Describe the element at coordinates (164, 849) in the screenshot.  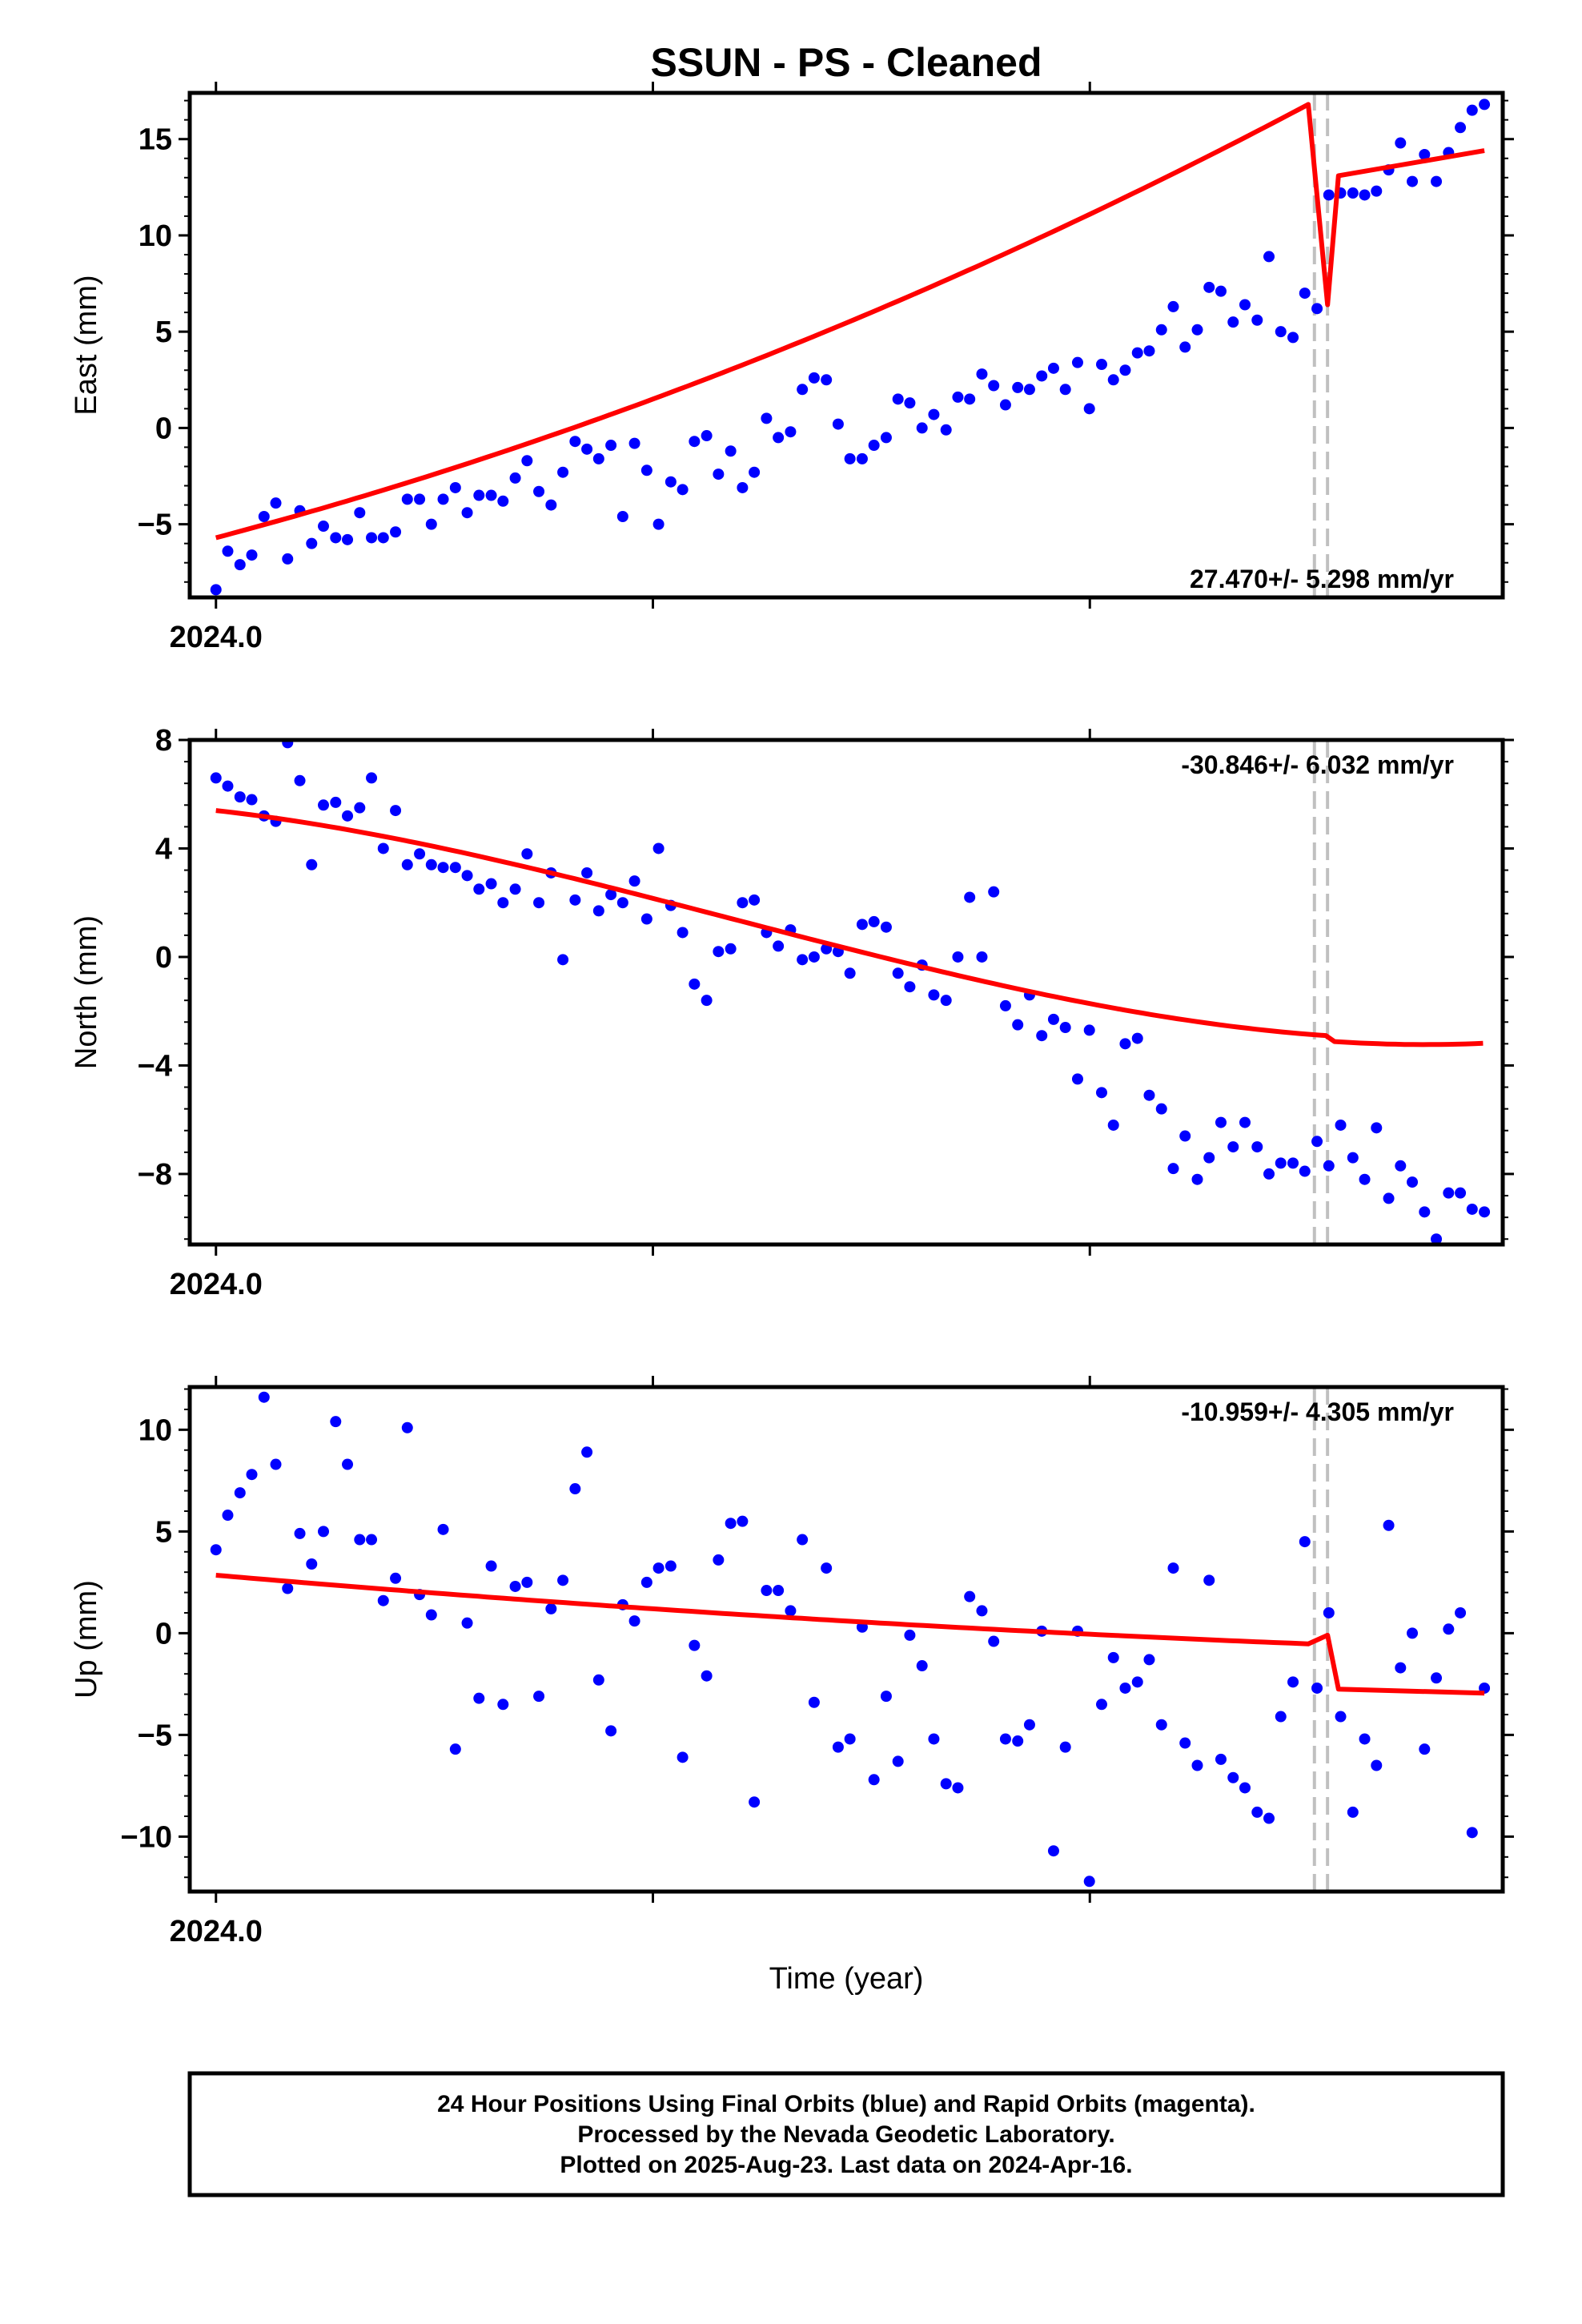
I see `y-tick-label: 4` at that location.